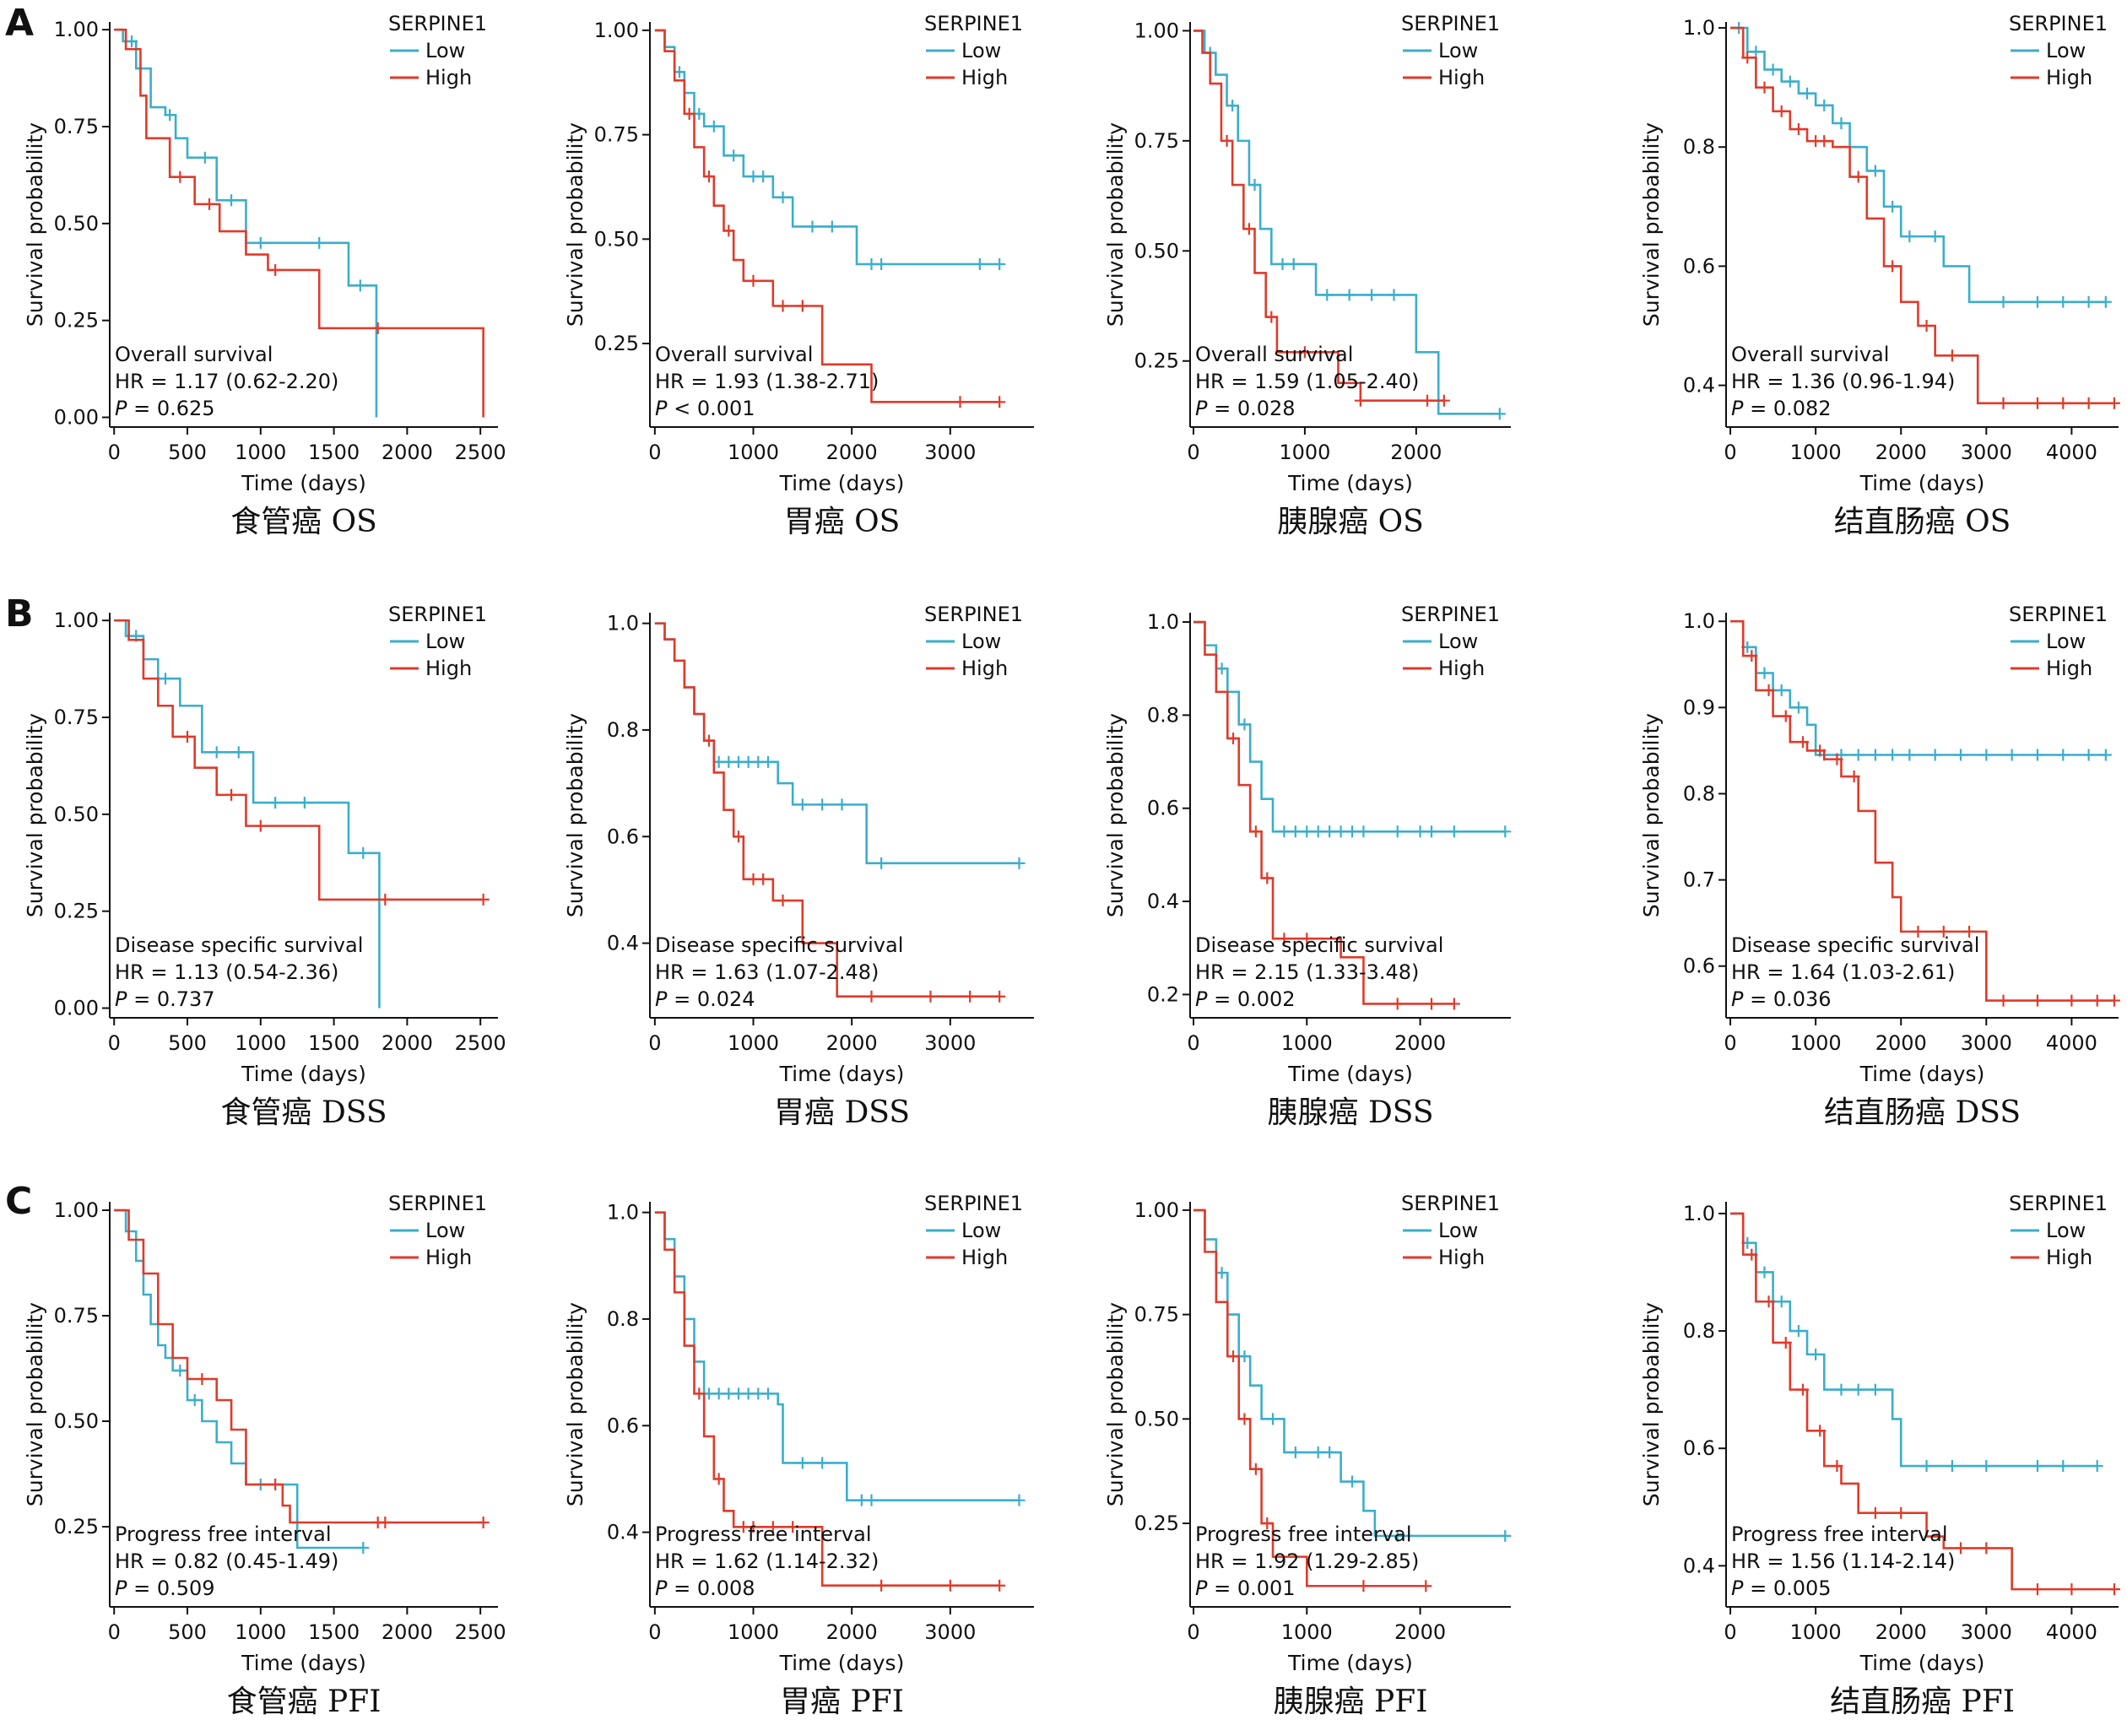 This screenshot has height=1736, width=2127. Describe the element at coordinates (1351, 1112) in the screenshot. I see `panel-caption: 胰腺癌 DSS` at that location.